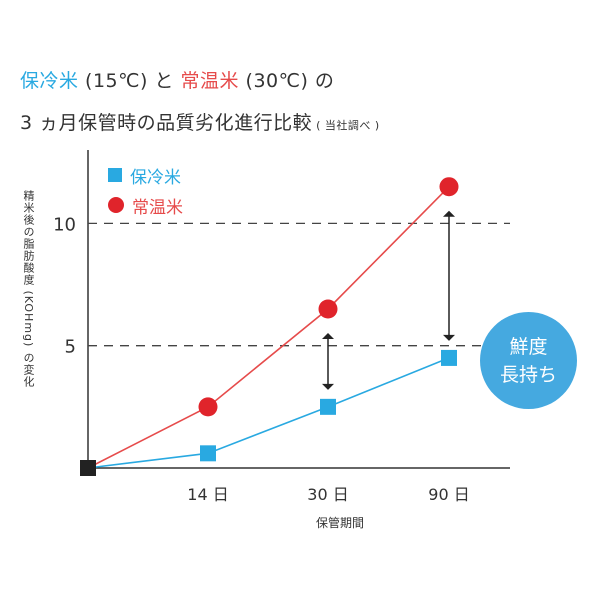 The width and height of the screenshot is (600, 600). I want to click on legend-item-warm-rice: 常温米, so click(145, 205).